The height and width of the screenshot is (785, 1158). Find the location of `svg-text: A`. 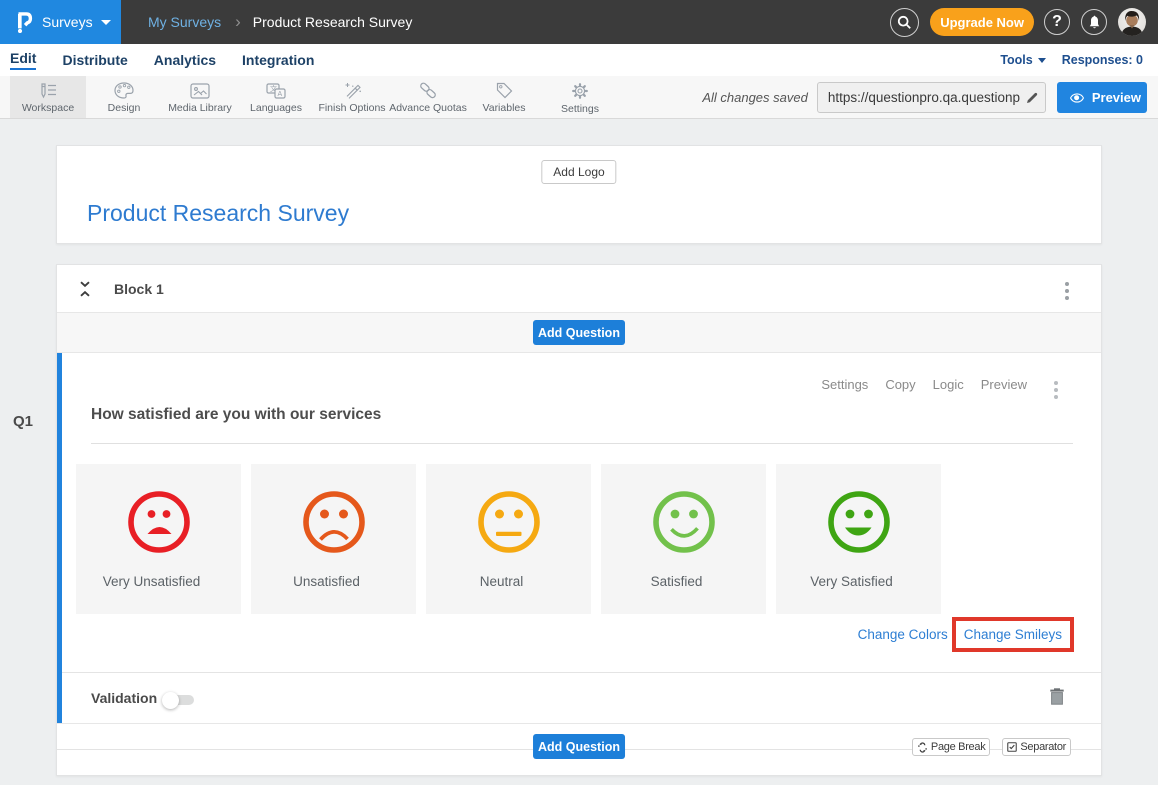

svg-text: A is located at coordinates (280, 94).